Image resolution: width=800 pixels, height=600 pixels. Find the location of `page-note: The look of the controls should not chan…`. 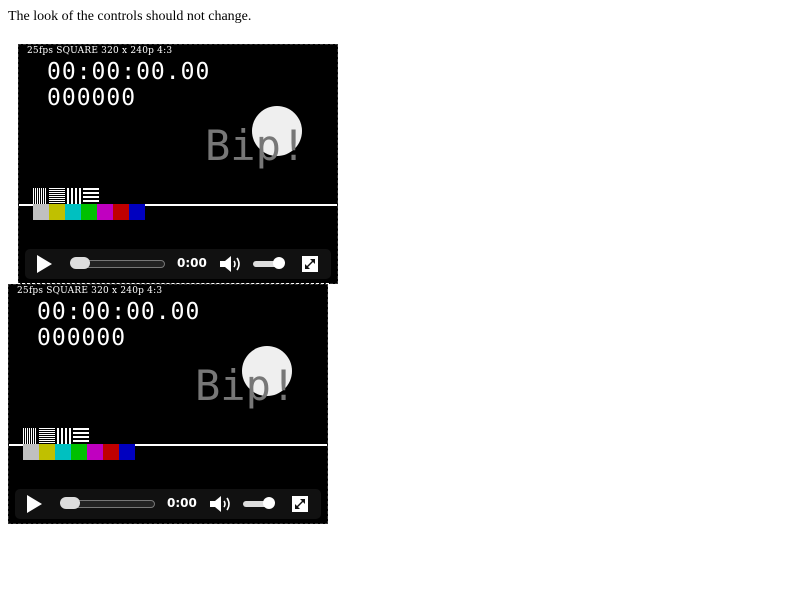

page-note: The look of the controls should not chan… is located at coordinates (130, 16).